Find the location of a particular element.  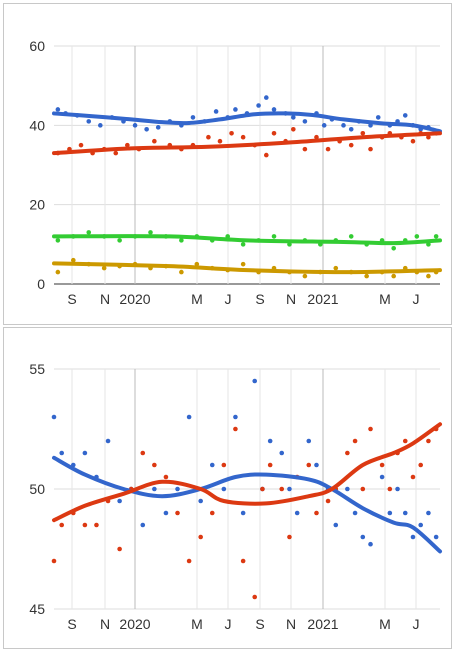

y-tick-label: 45 is located at coordinates (37, 609).